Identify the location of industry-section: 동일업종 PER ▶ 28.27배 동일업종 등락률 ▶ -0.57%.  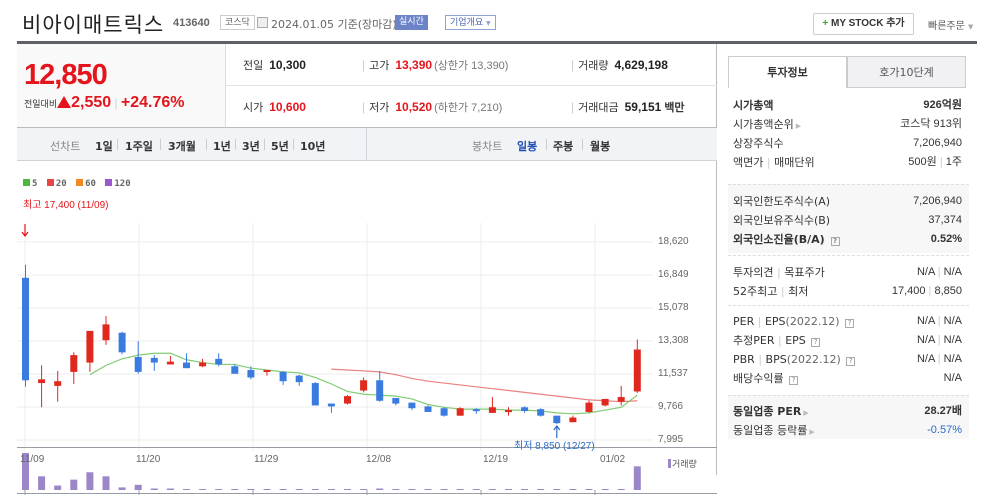
(848, 417).